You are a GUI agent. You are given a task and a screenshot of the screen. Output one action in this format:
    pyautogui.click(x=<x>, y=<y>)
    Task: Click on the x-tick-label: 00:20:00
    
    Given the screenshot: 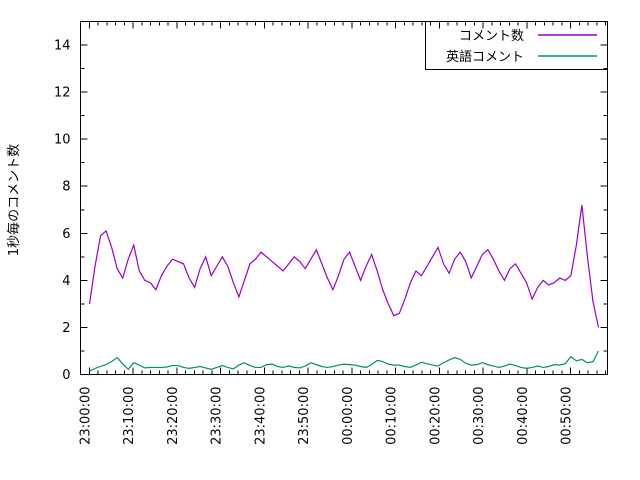 What is the action you would take?
    pyautogui.click(x=435, y=416)
    